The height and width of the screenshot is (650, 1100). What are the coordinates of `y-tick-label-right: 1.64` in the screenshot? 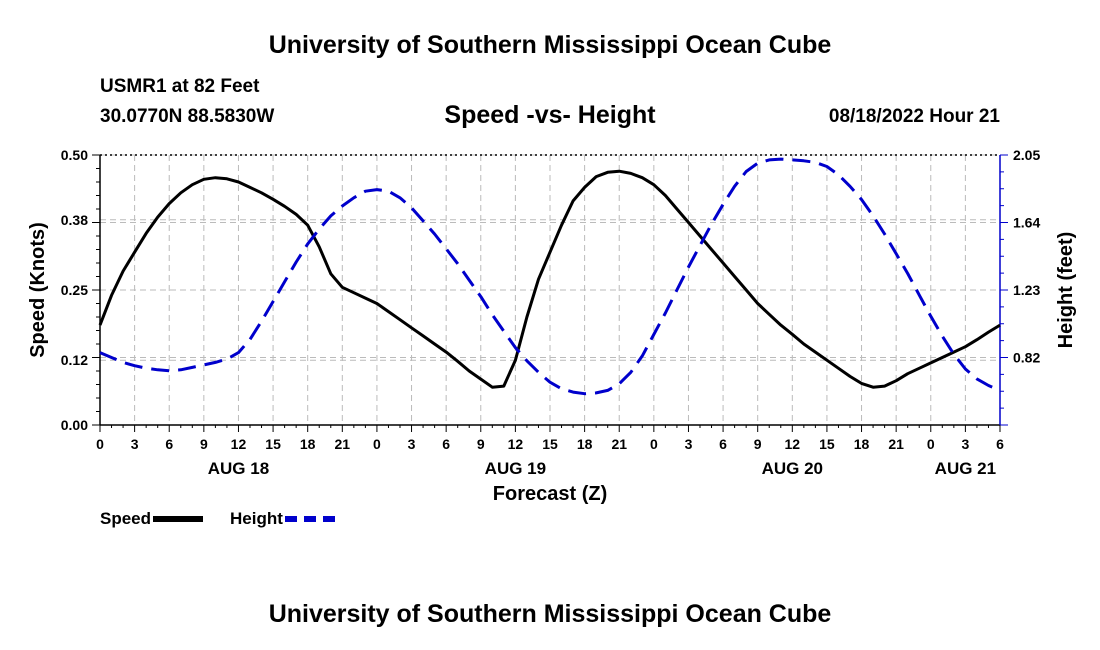 It's located at (1026, 223).